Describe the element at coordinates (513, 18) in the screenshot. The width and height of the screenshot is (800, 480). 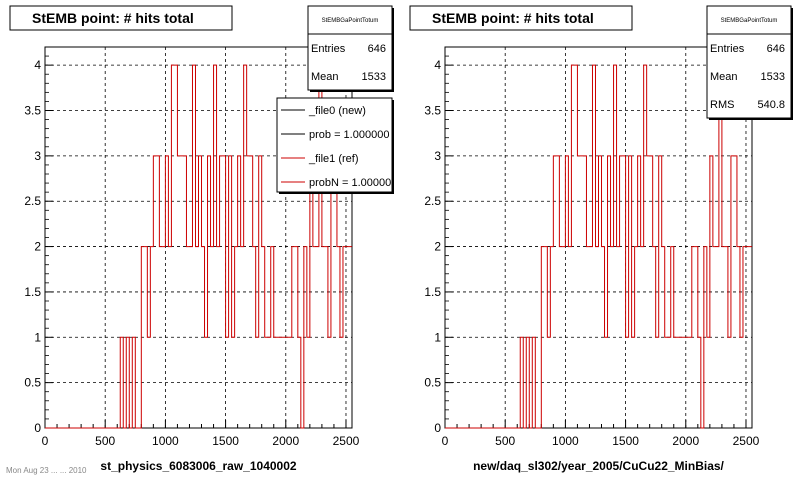
I see `chart-title-1: StEMB point: # hits total` at that location.